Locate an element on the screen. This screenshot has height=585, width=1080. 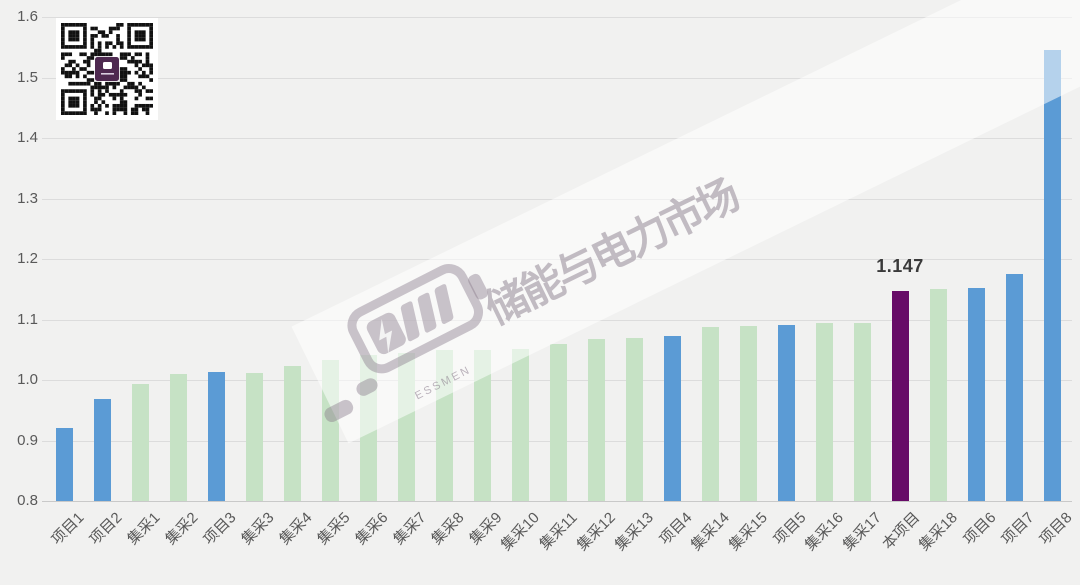
bar-集采11 is located at coordinates (558, 422).